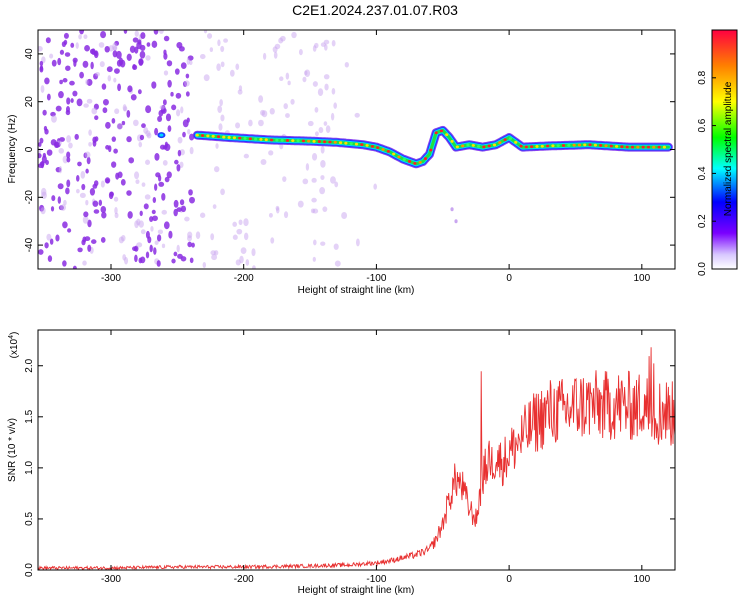 The image size is (750, 600). Describe the element at coordinates (456, 221) in the screenshot. I see `ridge-blob` at that location.